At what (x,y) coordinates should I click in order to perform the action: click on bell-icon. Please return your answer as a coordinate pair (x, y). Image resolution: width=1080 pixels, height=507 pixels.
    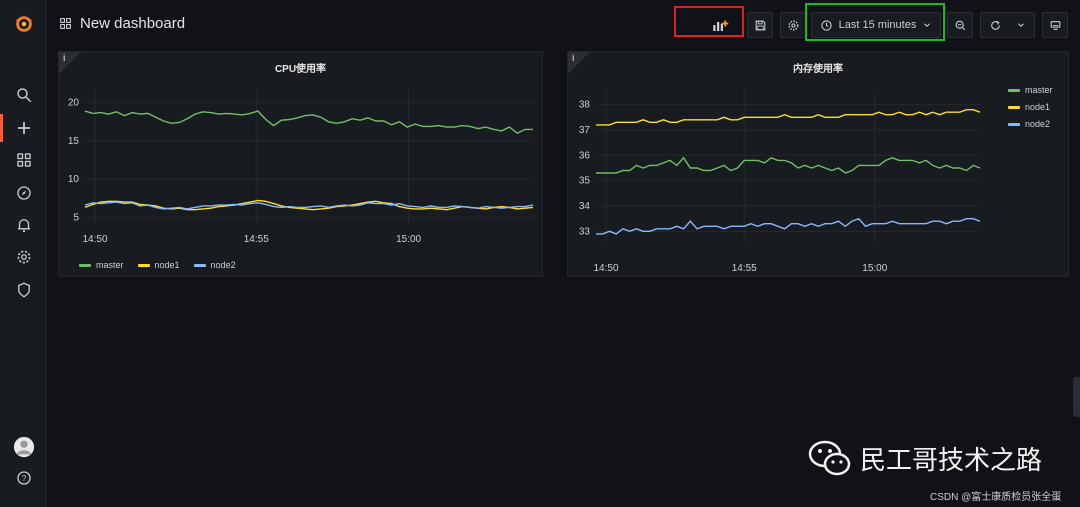
    Looking at the image, I should click on (23, 225).